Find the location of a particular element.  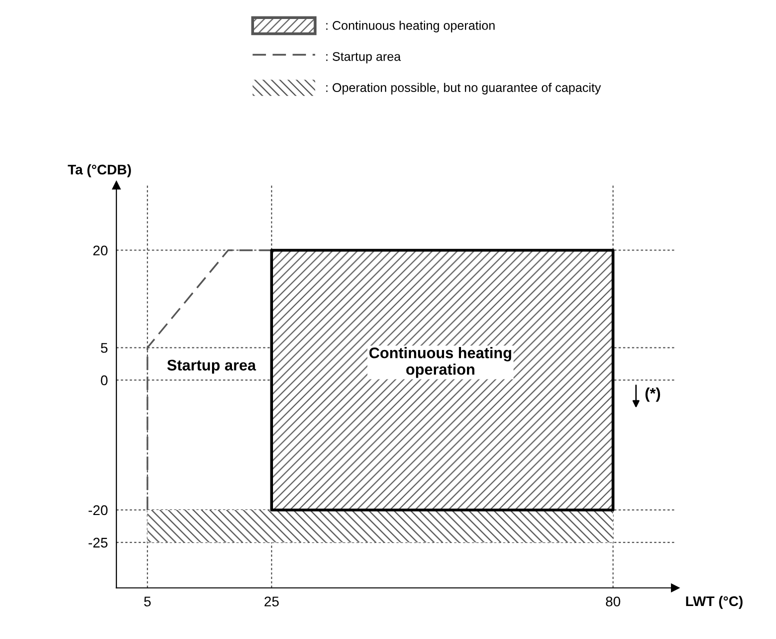

x-tick-label: 25 is located at coordinates (271, 601).